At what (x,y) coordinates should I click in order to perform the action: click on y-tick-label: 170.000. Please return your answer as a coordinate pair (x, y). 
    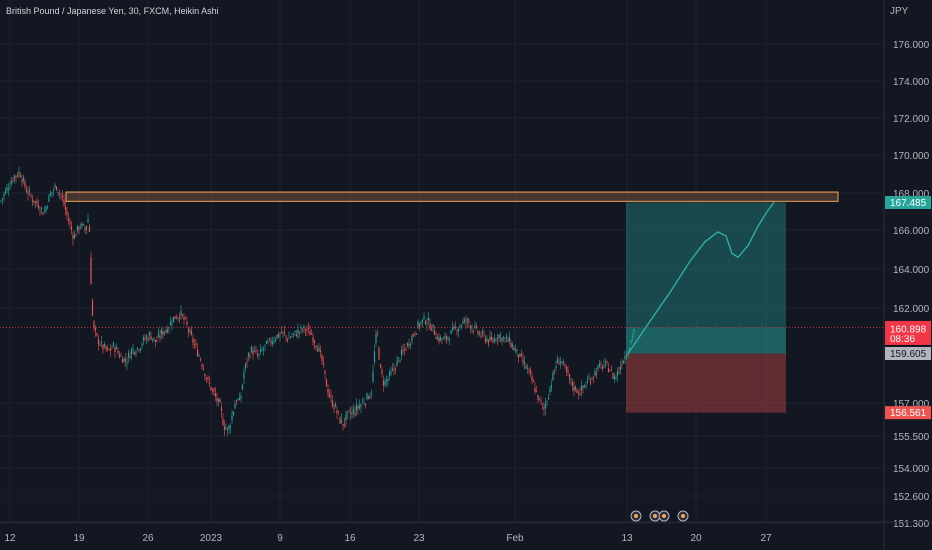
    Looking at the image, I should click on (911, 156).